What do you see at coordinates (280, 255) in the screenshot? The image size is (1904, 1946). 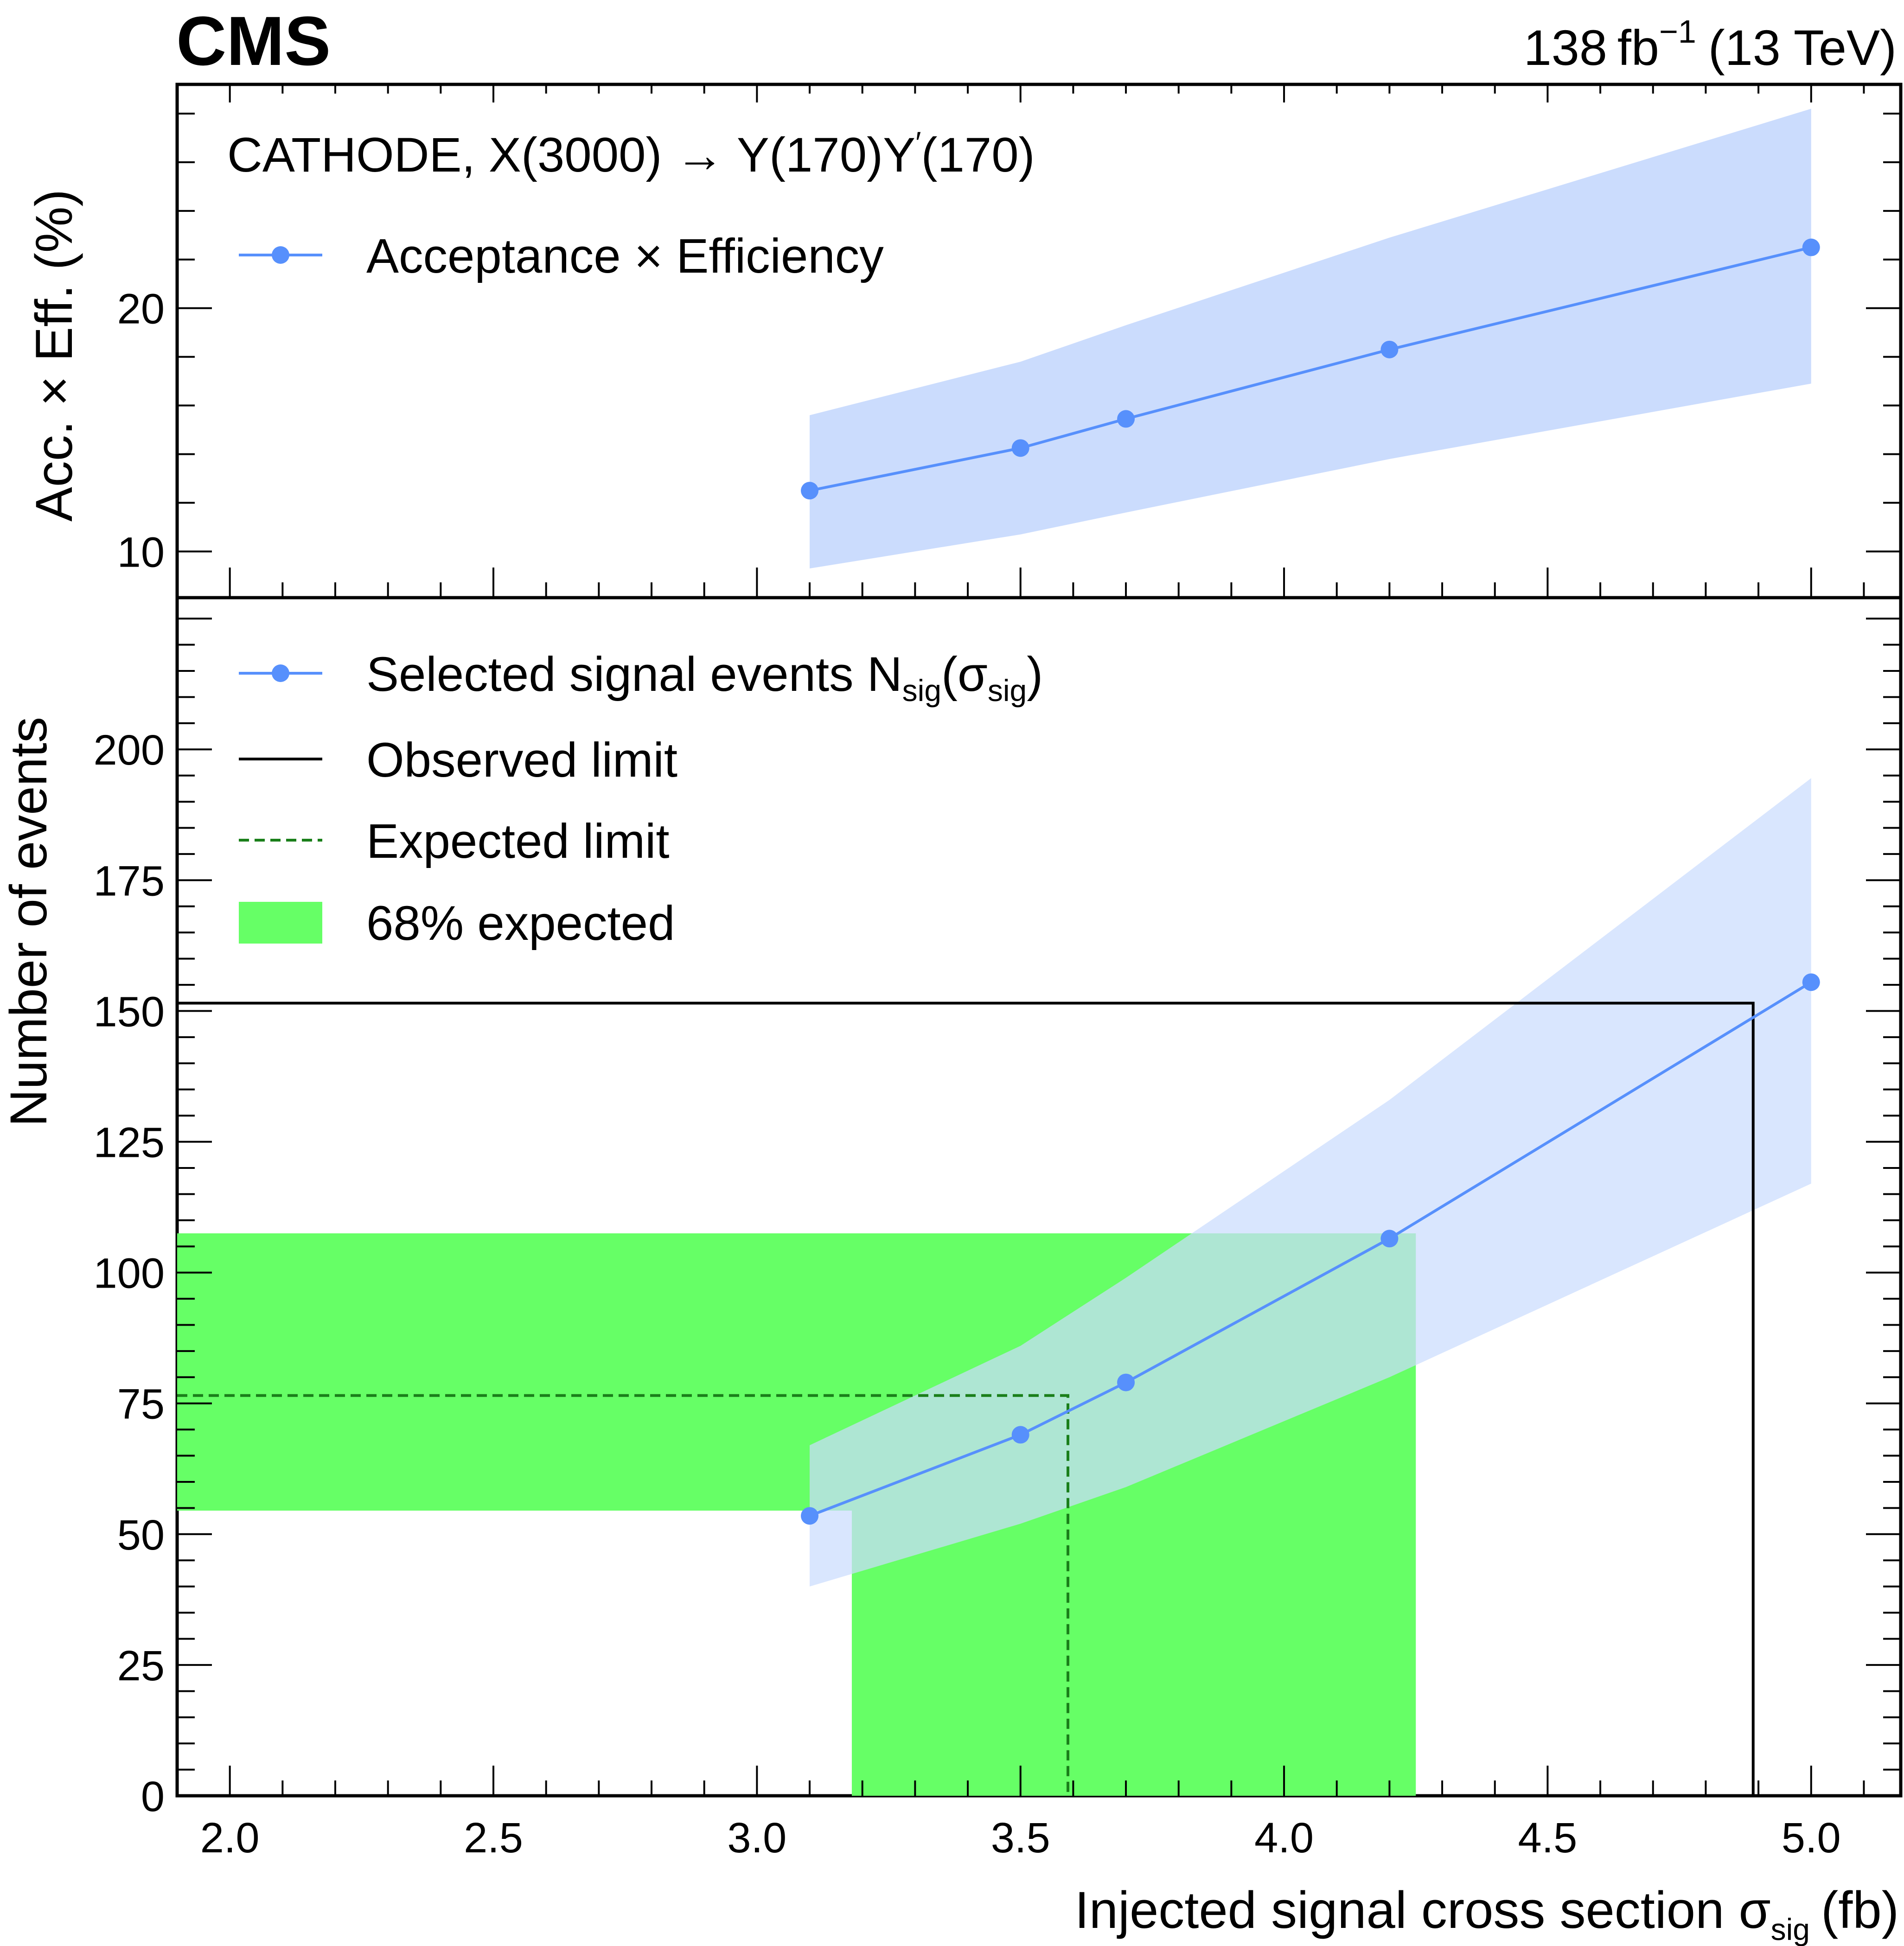 I see `top-legend-marker` at bounding box center [280, 255].